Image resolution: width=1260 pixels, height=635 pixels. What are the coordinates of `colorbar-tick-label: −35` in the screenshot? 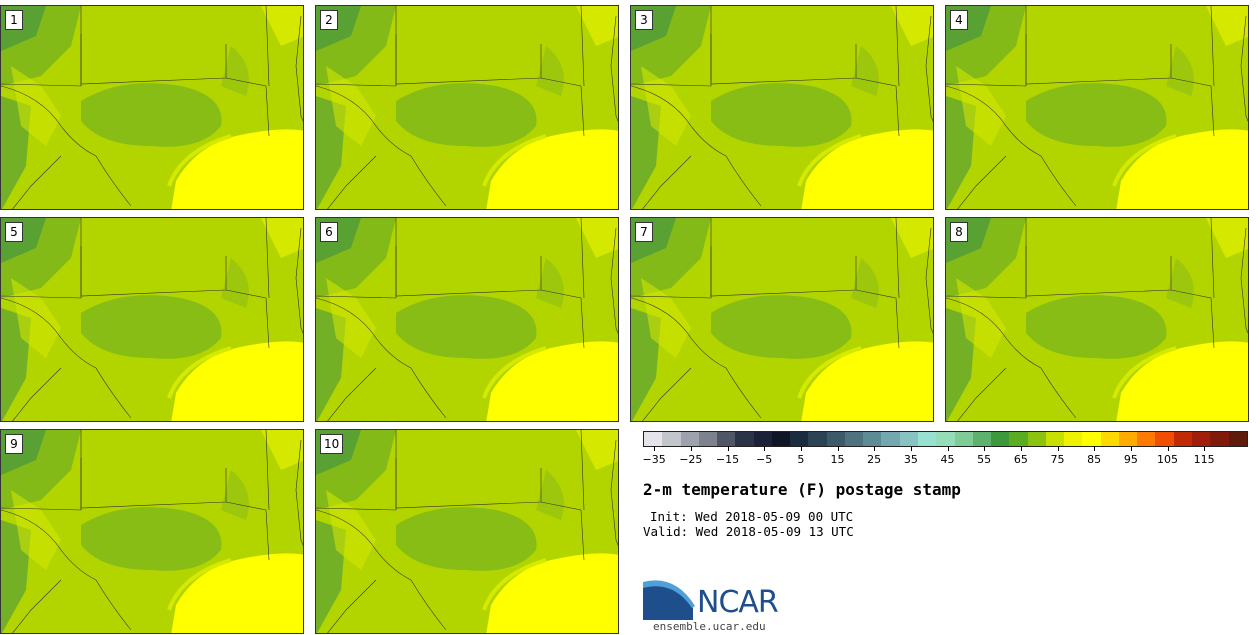 It's located at (654, 459).